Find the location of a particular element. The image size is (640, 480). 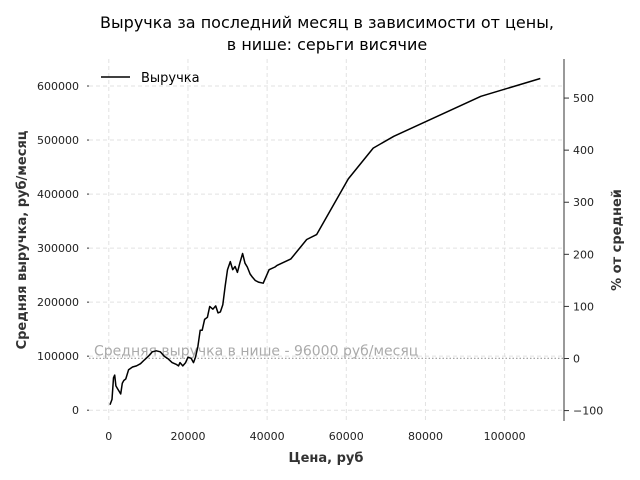

x-tick-label-4: 80000 is located at coordinates (425, 436).